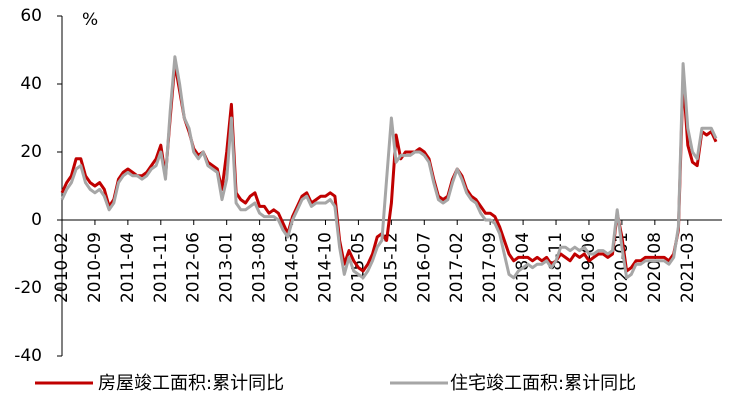 This screenshot has width=734, height=405. I want to click on x-tick-label: 2015-12, so click(391, 267).